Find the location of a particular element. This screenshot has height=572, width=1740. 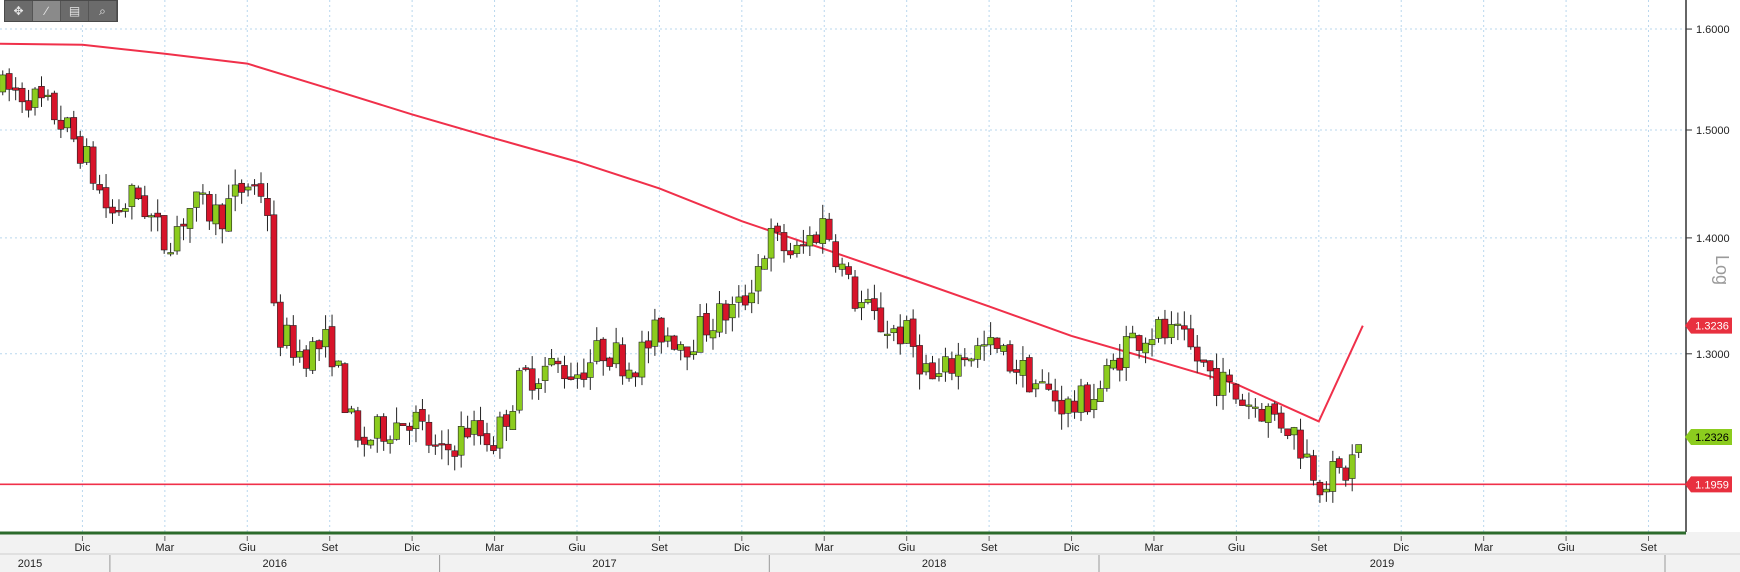

crosshair-icon: ✥ is located at coordinates (19, 11).